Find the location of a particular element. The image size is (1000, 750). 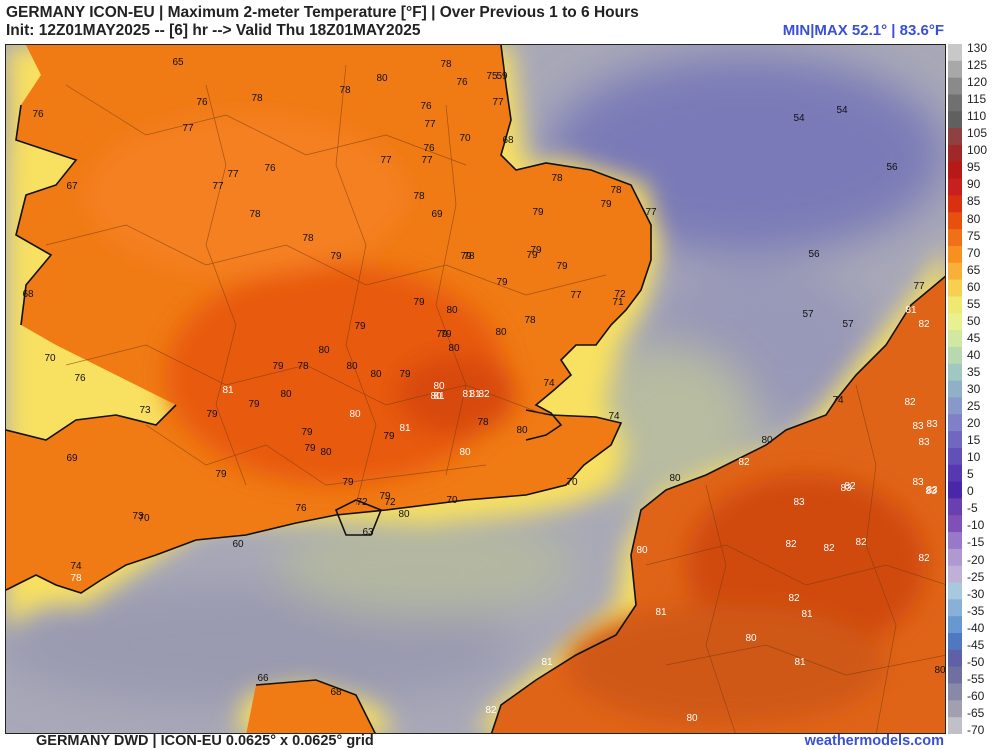

colorbar-tick: -20 is located at coordinates (976, 559).